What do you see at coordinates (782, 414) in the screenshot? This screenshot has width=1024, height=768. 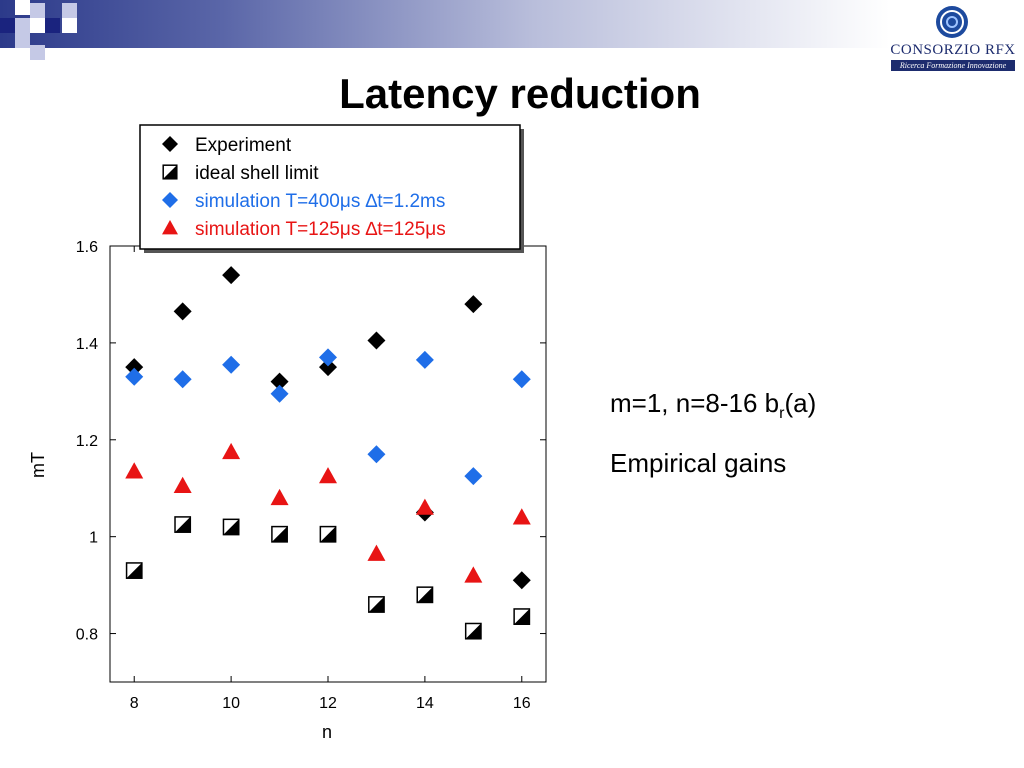 I see `note-mode-sub: r` at bounding box center [782, 414].